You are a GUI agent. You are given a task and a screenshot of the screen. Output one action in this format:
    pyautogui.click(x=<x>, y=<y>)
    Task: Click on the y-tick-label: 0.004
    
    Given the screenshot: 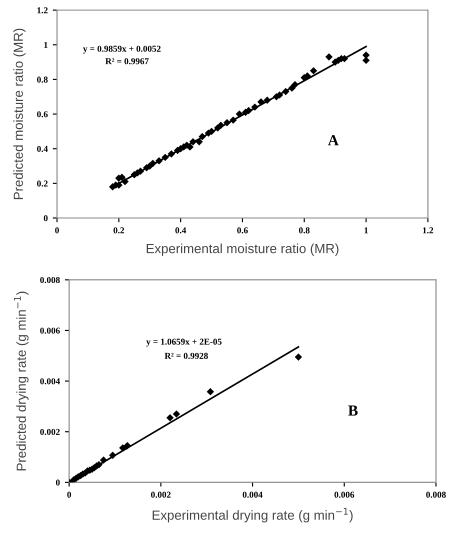 What is the action you would take?
    pyautogui.click(x=50, y=381)
    